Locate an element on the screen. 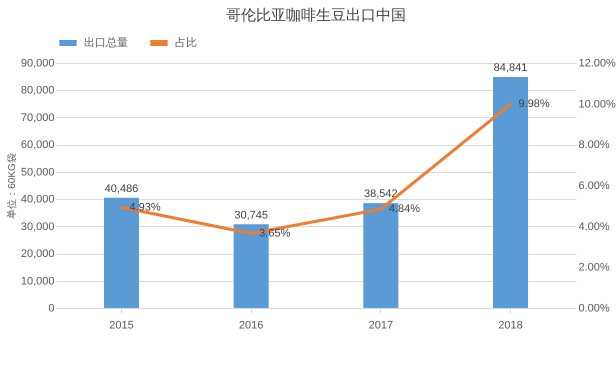  data-label: 30,745 is located at coordinates (251, 215).